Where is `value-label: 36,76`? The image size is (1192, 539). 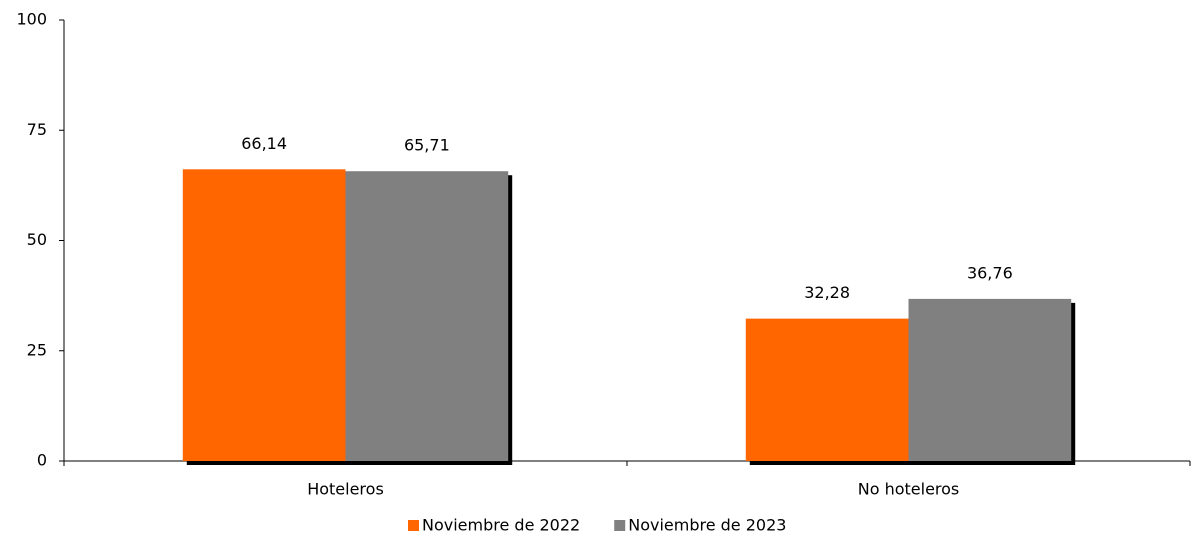 value-label: 36,76 is located at coordinates (990, 272).